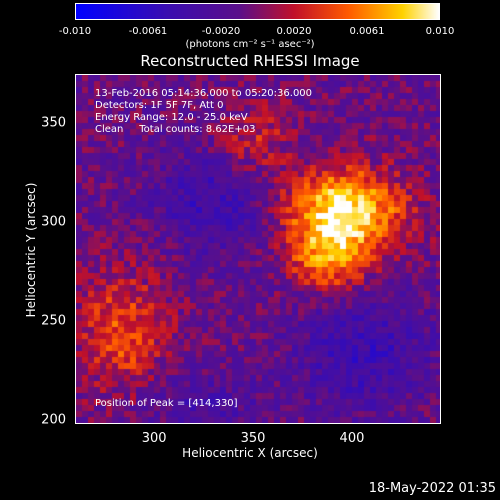 The image size is (500, 500). I want to click on y-tick-label: 250, so click(53, 321).